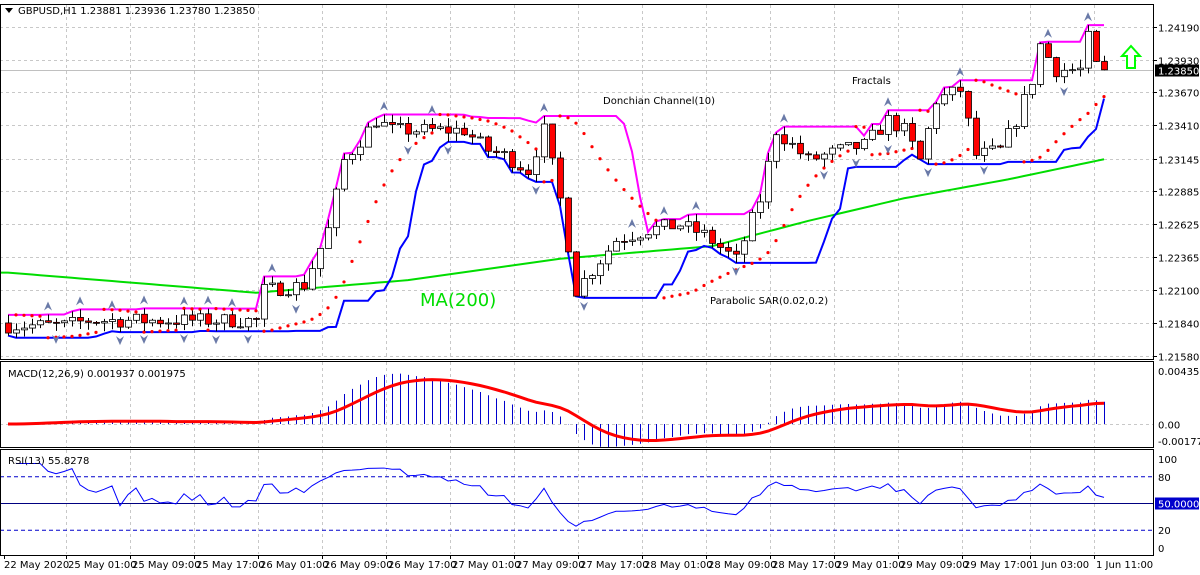 This screenshot has width=1200, height=575. I want to click on macd-tick-label: 0.00, so click(1169, 426).